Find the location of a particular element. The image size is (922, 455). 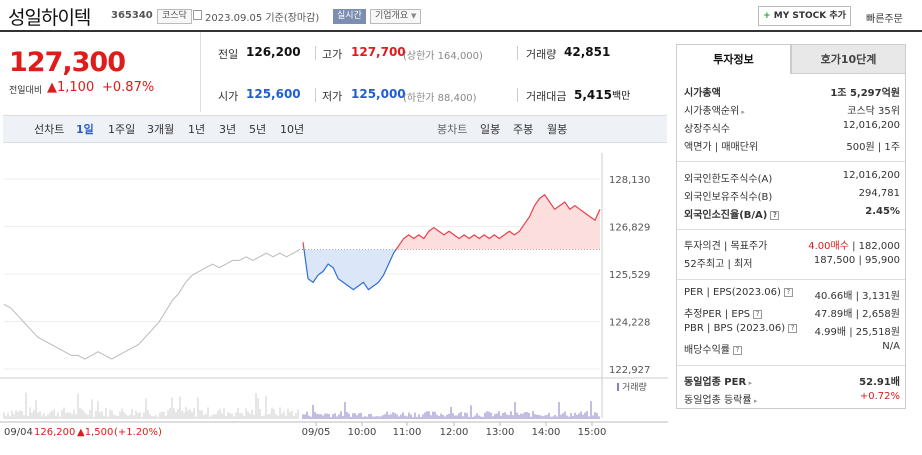

volume-value: 42,851 is located at coordinates (587, 52).